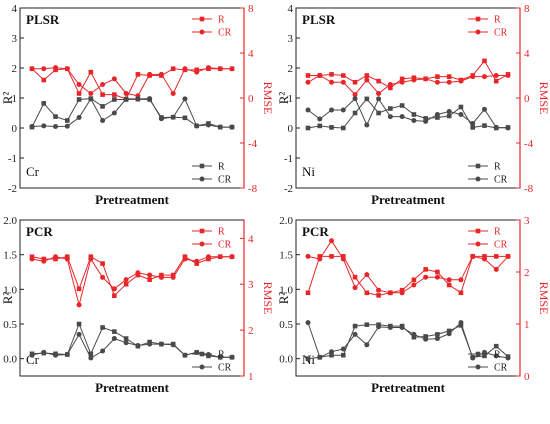  What do you see at coordinates (288, 189) in the screenshot?
I see `left-tick-label: -2` at bounding box center [288, 189].